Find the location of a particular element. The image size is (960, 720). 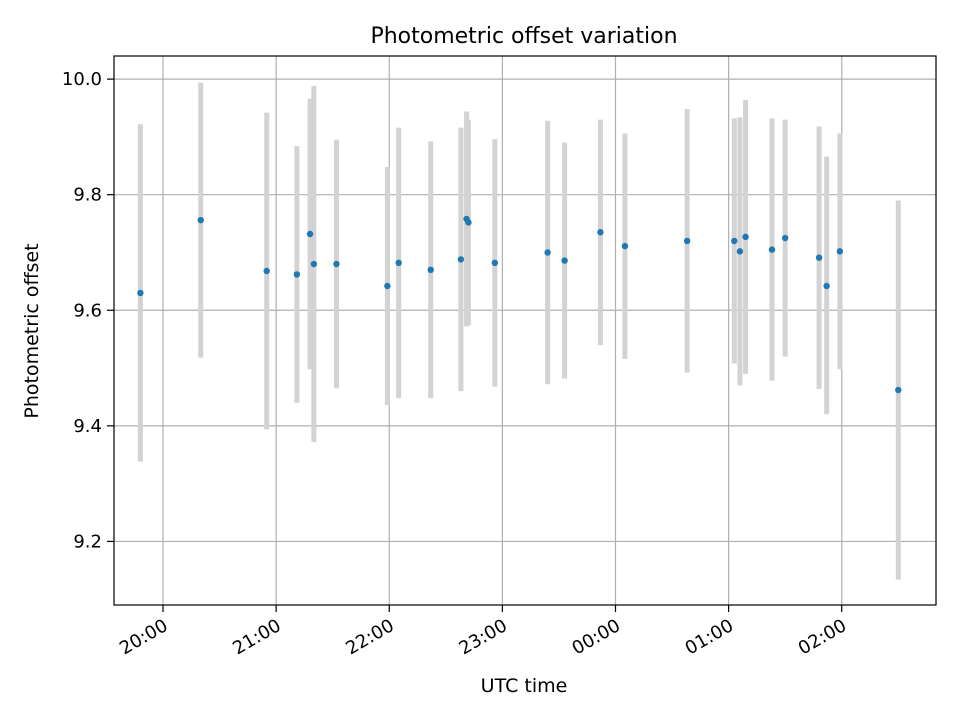

y-axis-label: Photometric offset is located at coordinates (32, 330).